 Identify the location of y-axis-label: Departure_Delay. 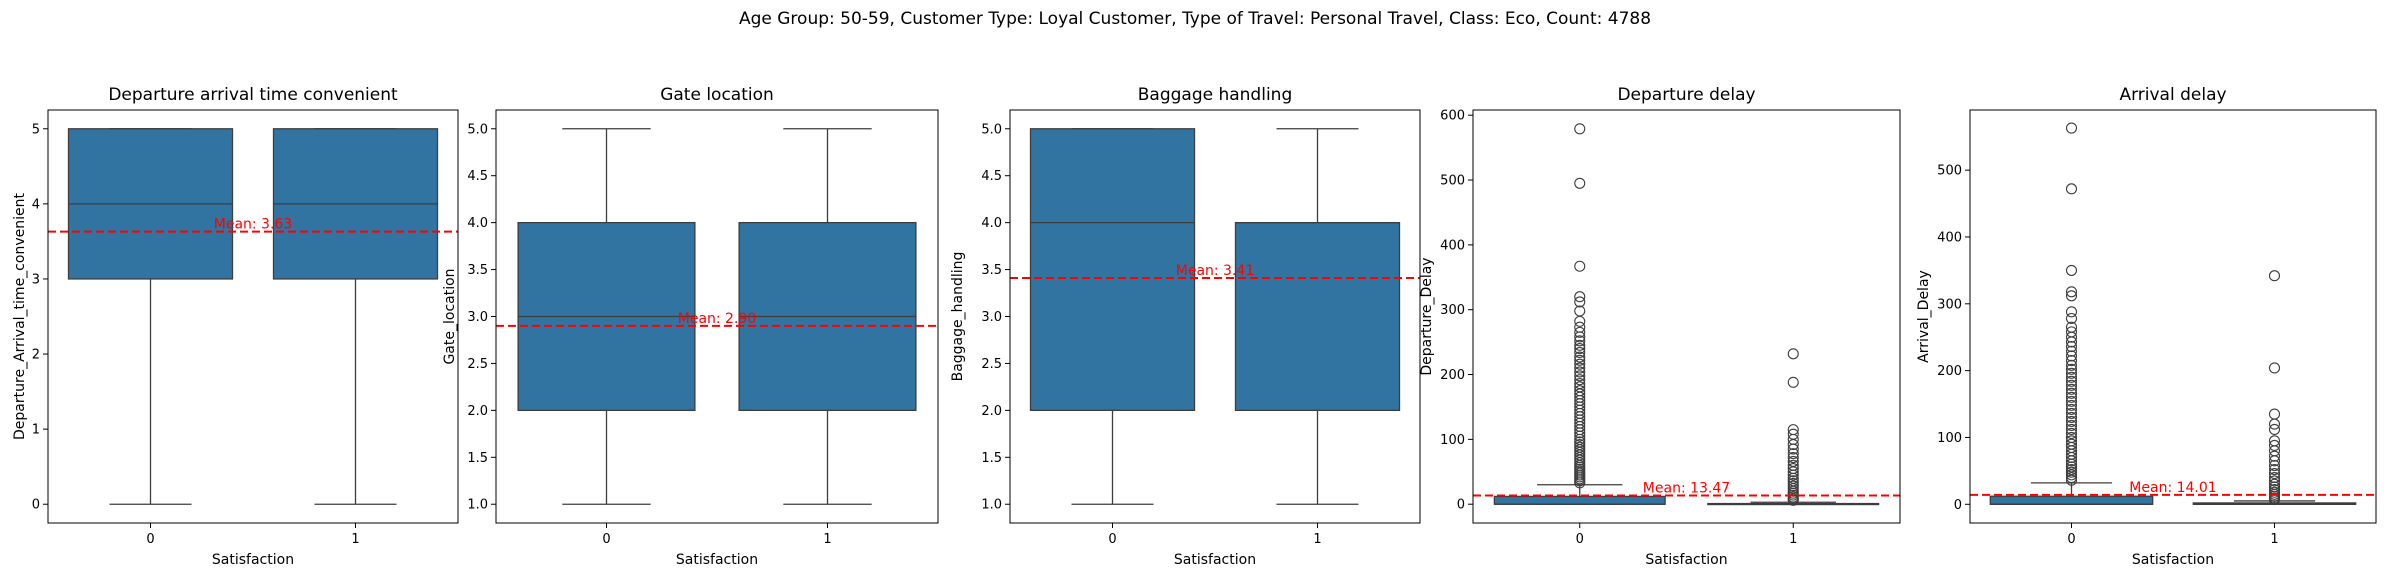
(1427, 316).